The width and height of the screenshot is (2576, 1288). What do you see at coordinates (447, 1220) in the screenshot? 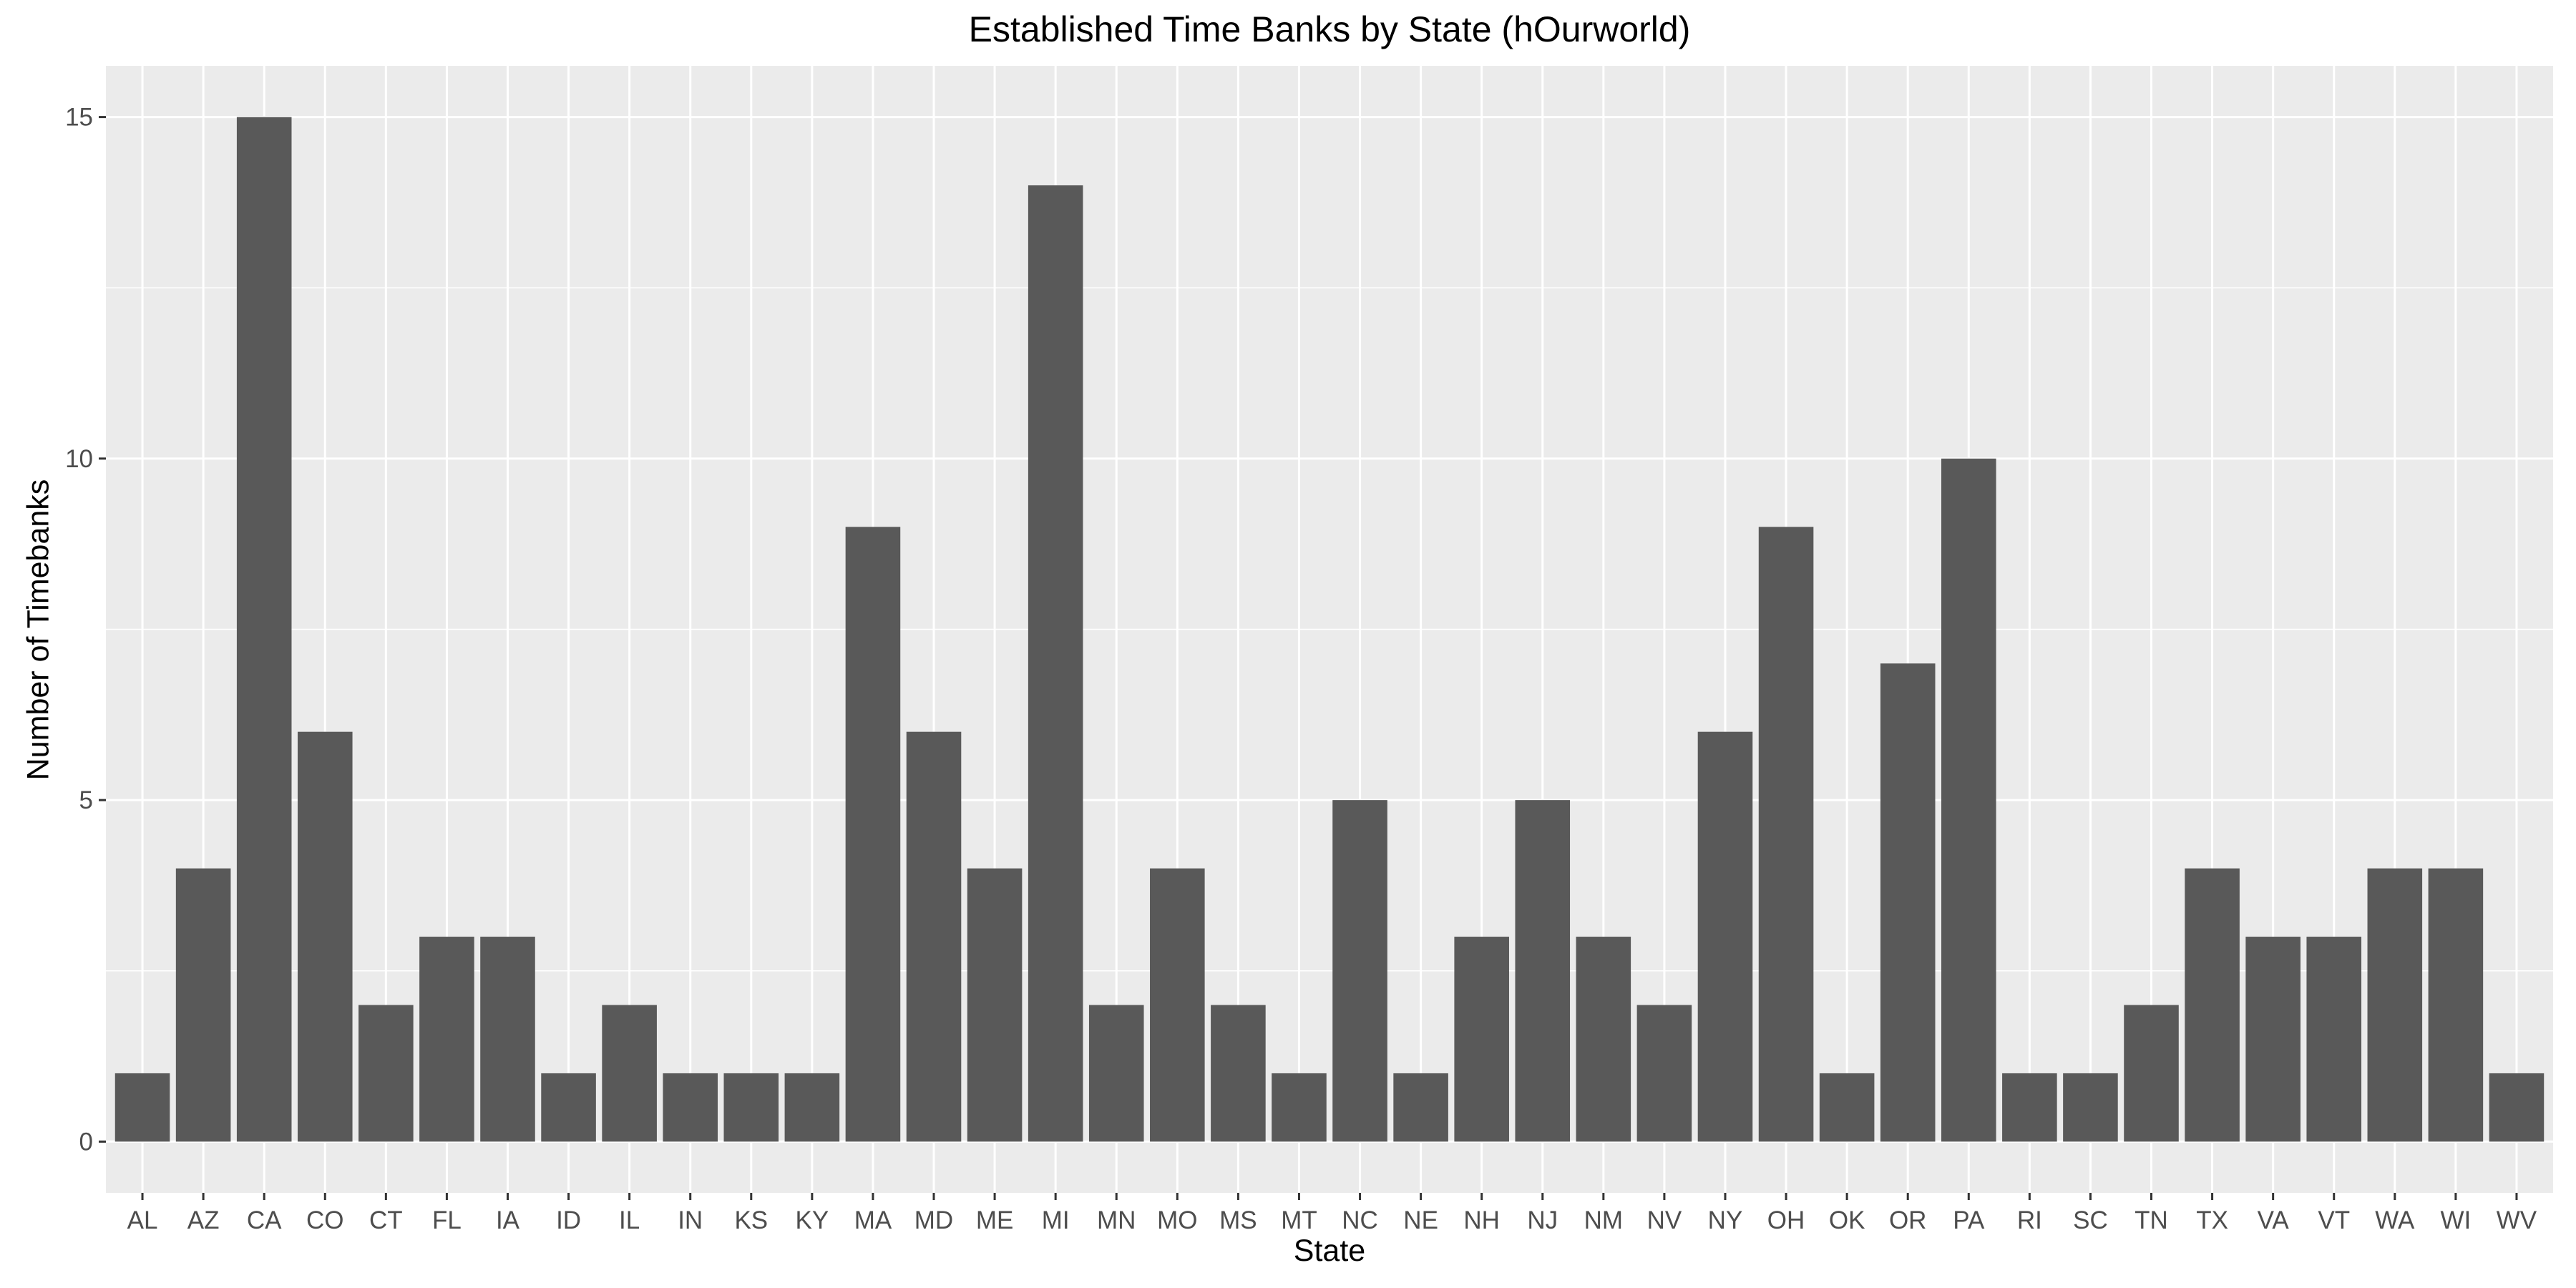
I see `x-tick-label: FL` at bounding box center [447, 1220].